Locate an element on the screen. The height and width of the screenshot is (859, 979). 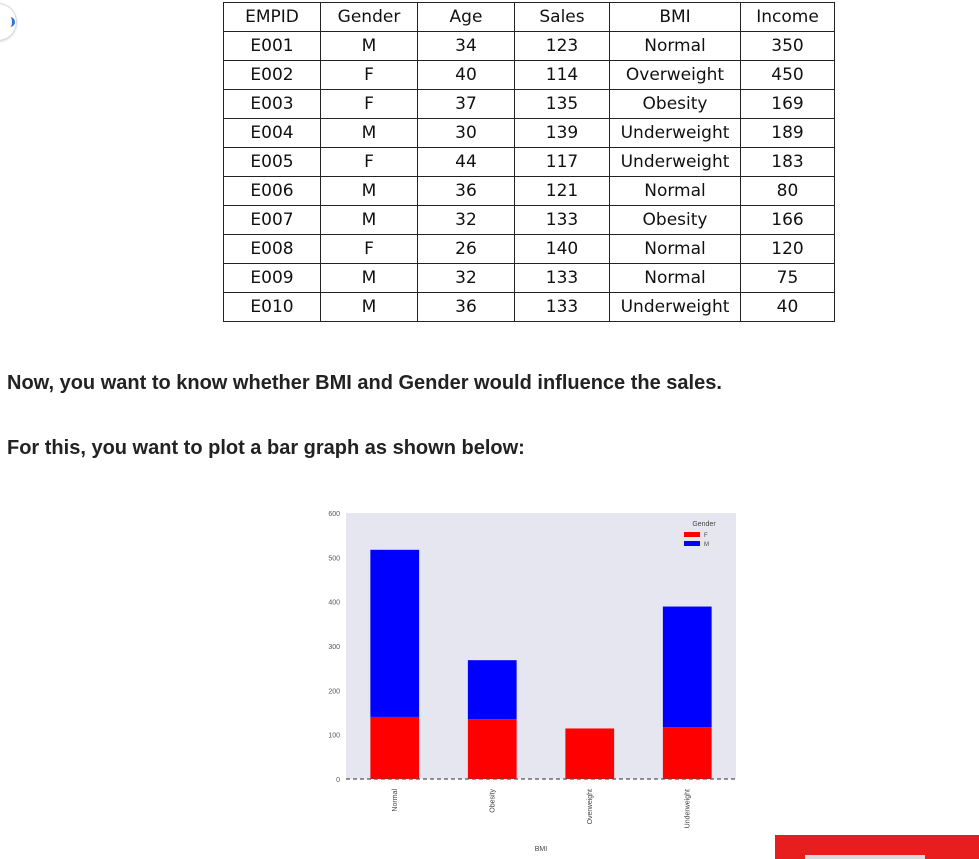
table-row: E002 F 40 114 Overweight 450 is located at coordinates (529, 75).